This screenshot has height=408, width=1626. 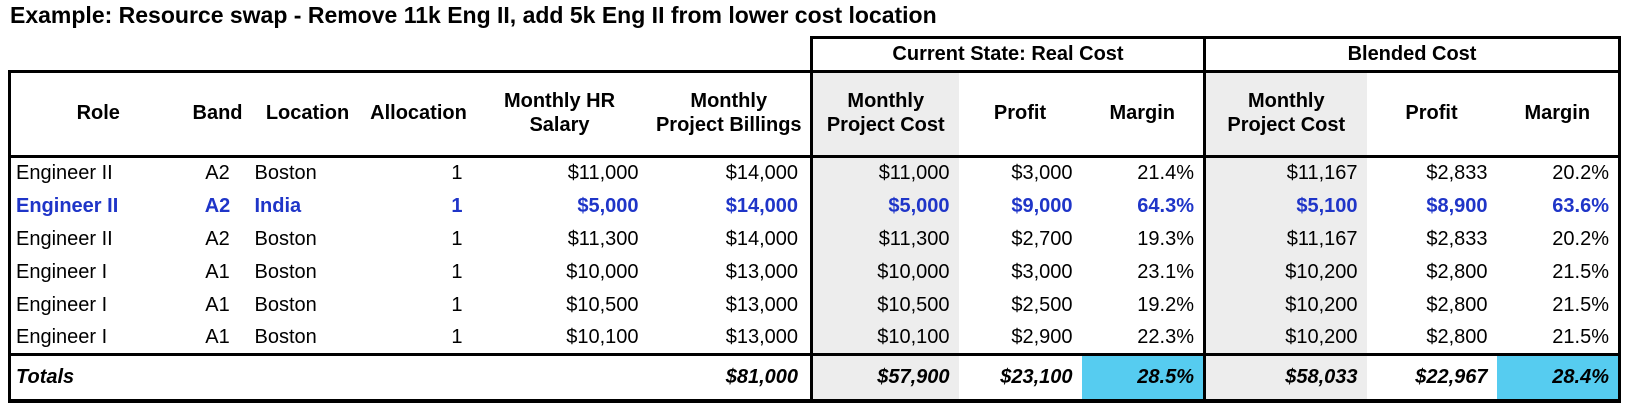 I want to click on col-header-current-monthly-project-cost: Monthly Project Cost, so click(x=884, y=114).